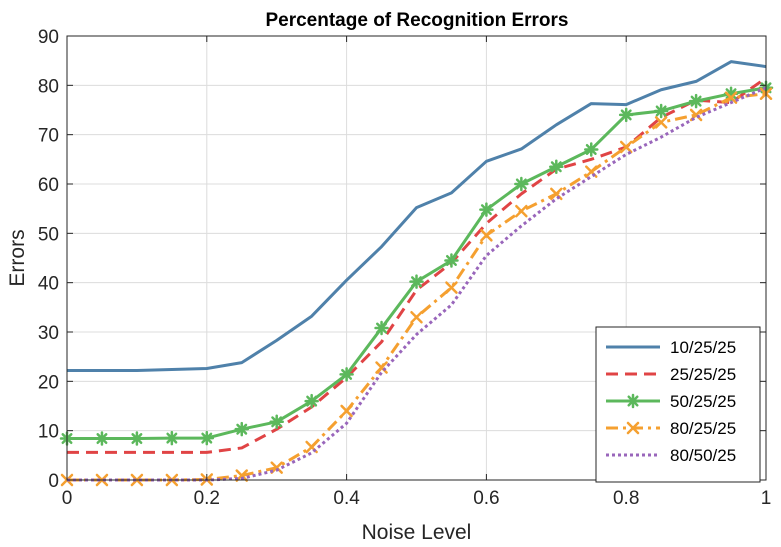  What do you see at coordinates (48, 432) in the screenshot?
I see `y-tick-label: 10` at bounding box center [48, 432].